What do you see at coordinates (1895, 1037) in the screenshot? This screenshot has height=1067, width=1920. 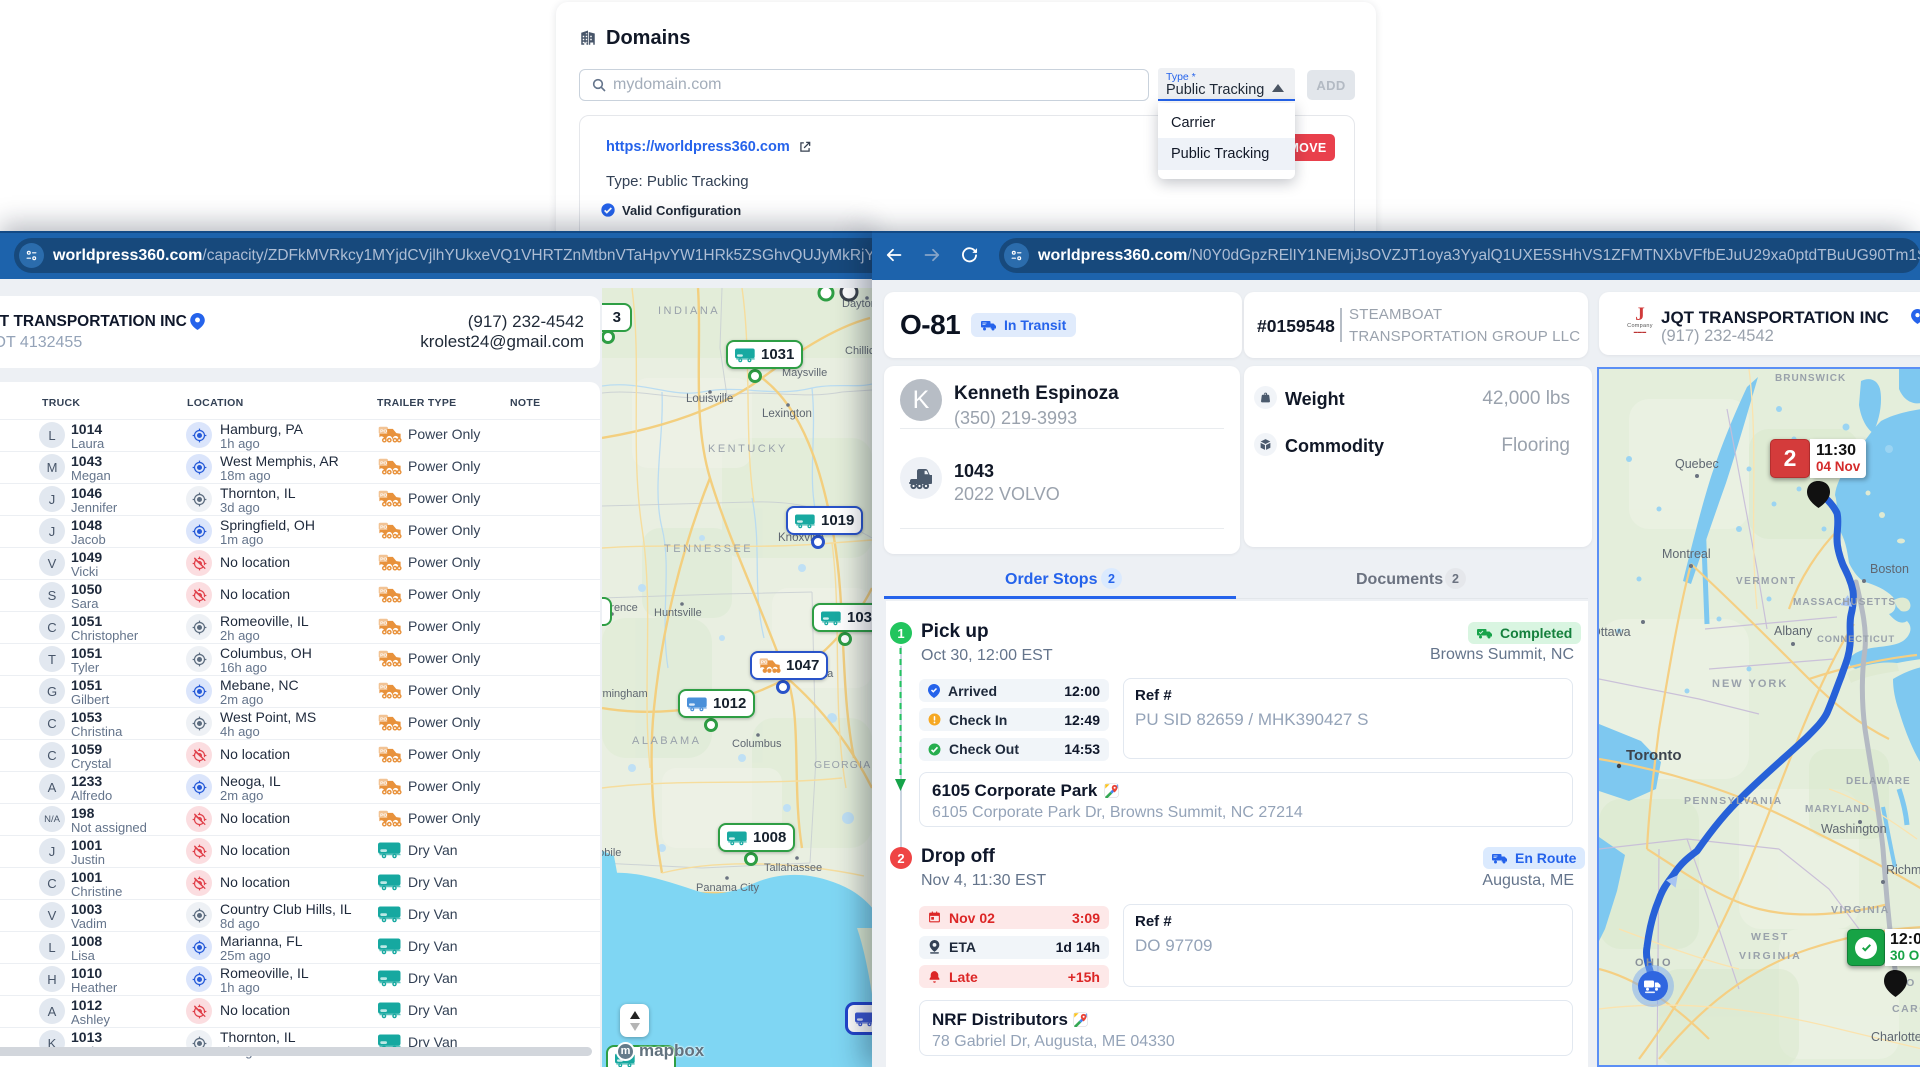 I see `svg-text: Charlotte` at bounding box center [1895, 1037].